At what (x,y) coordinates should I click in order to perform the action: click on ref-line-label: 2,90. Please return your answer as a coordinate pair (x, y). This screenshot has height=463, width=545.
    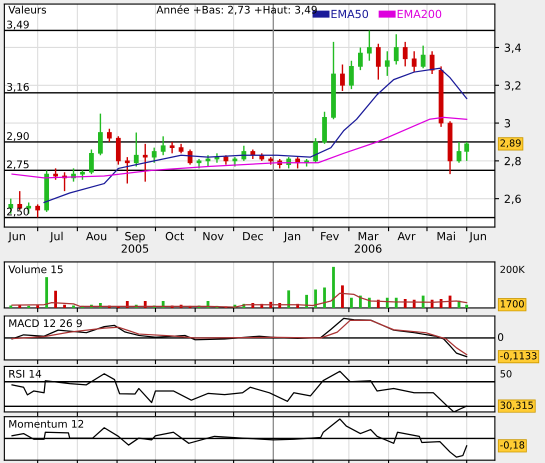
    Looking at the image, I should click on (18, 137).